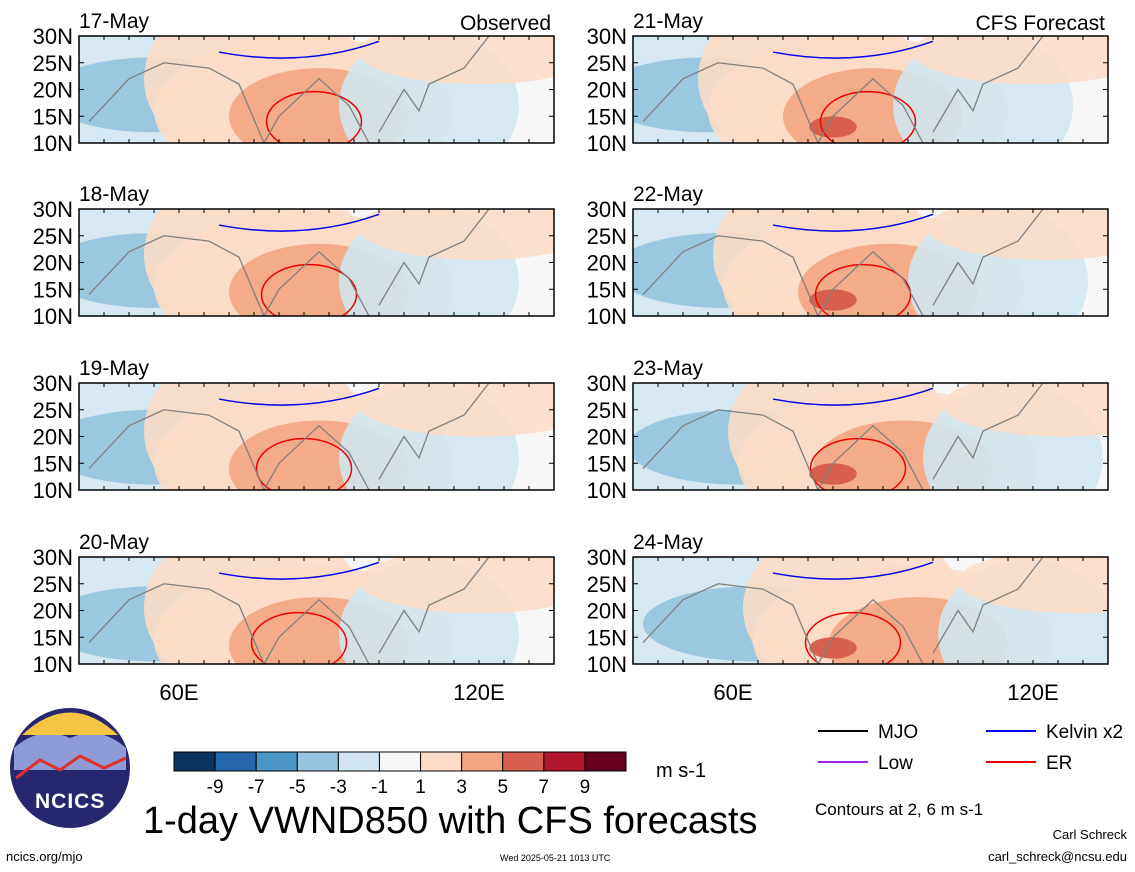  I want to click on panel-kind-label: Observed, so click(505, 23).